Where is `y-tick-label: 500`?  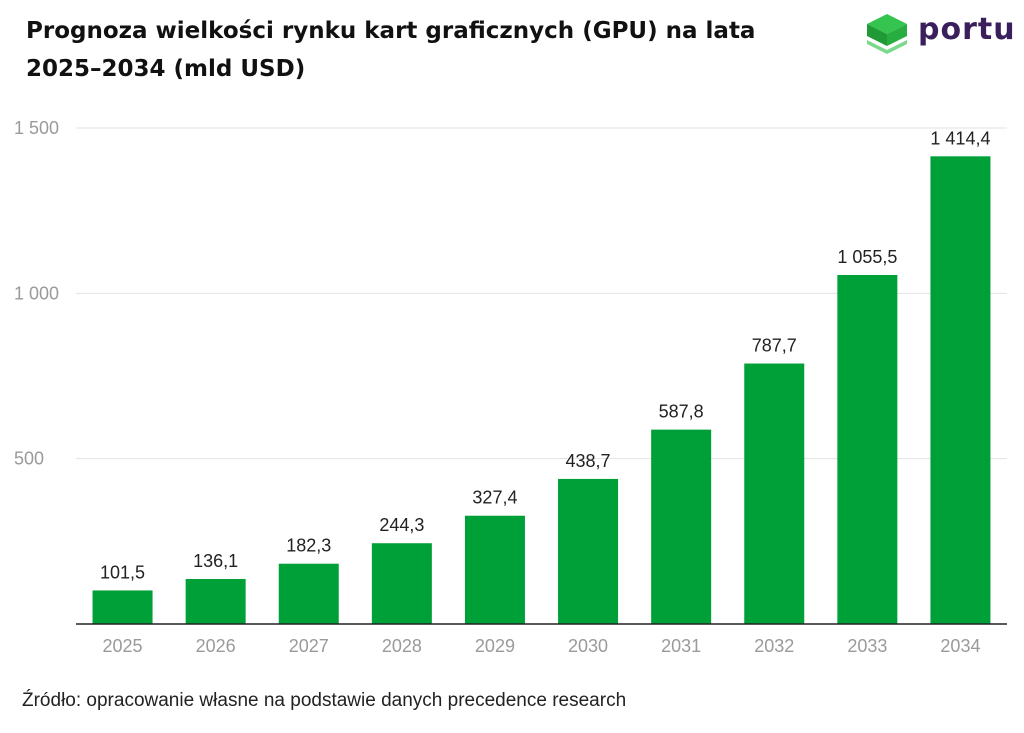 y-tick-label: 500 is located at coordinates (29, 459).